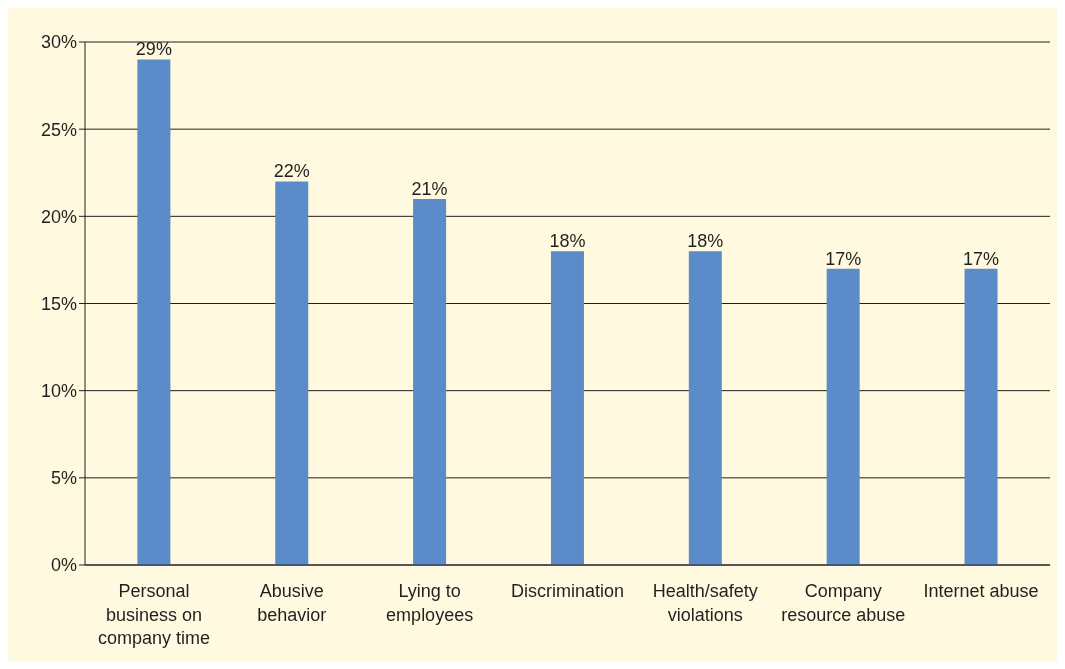  I want to click on data-label: 21%, so click(429, 188).